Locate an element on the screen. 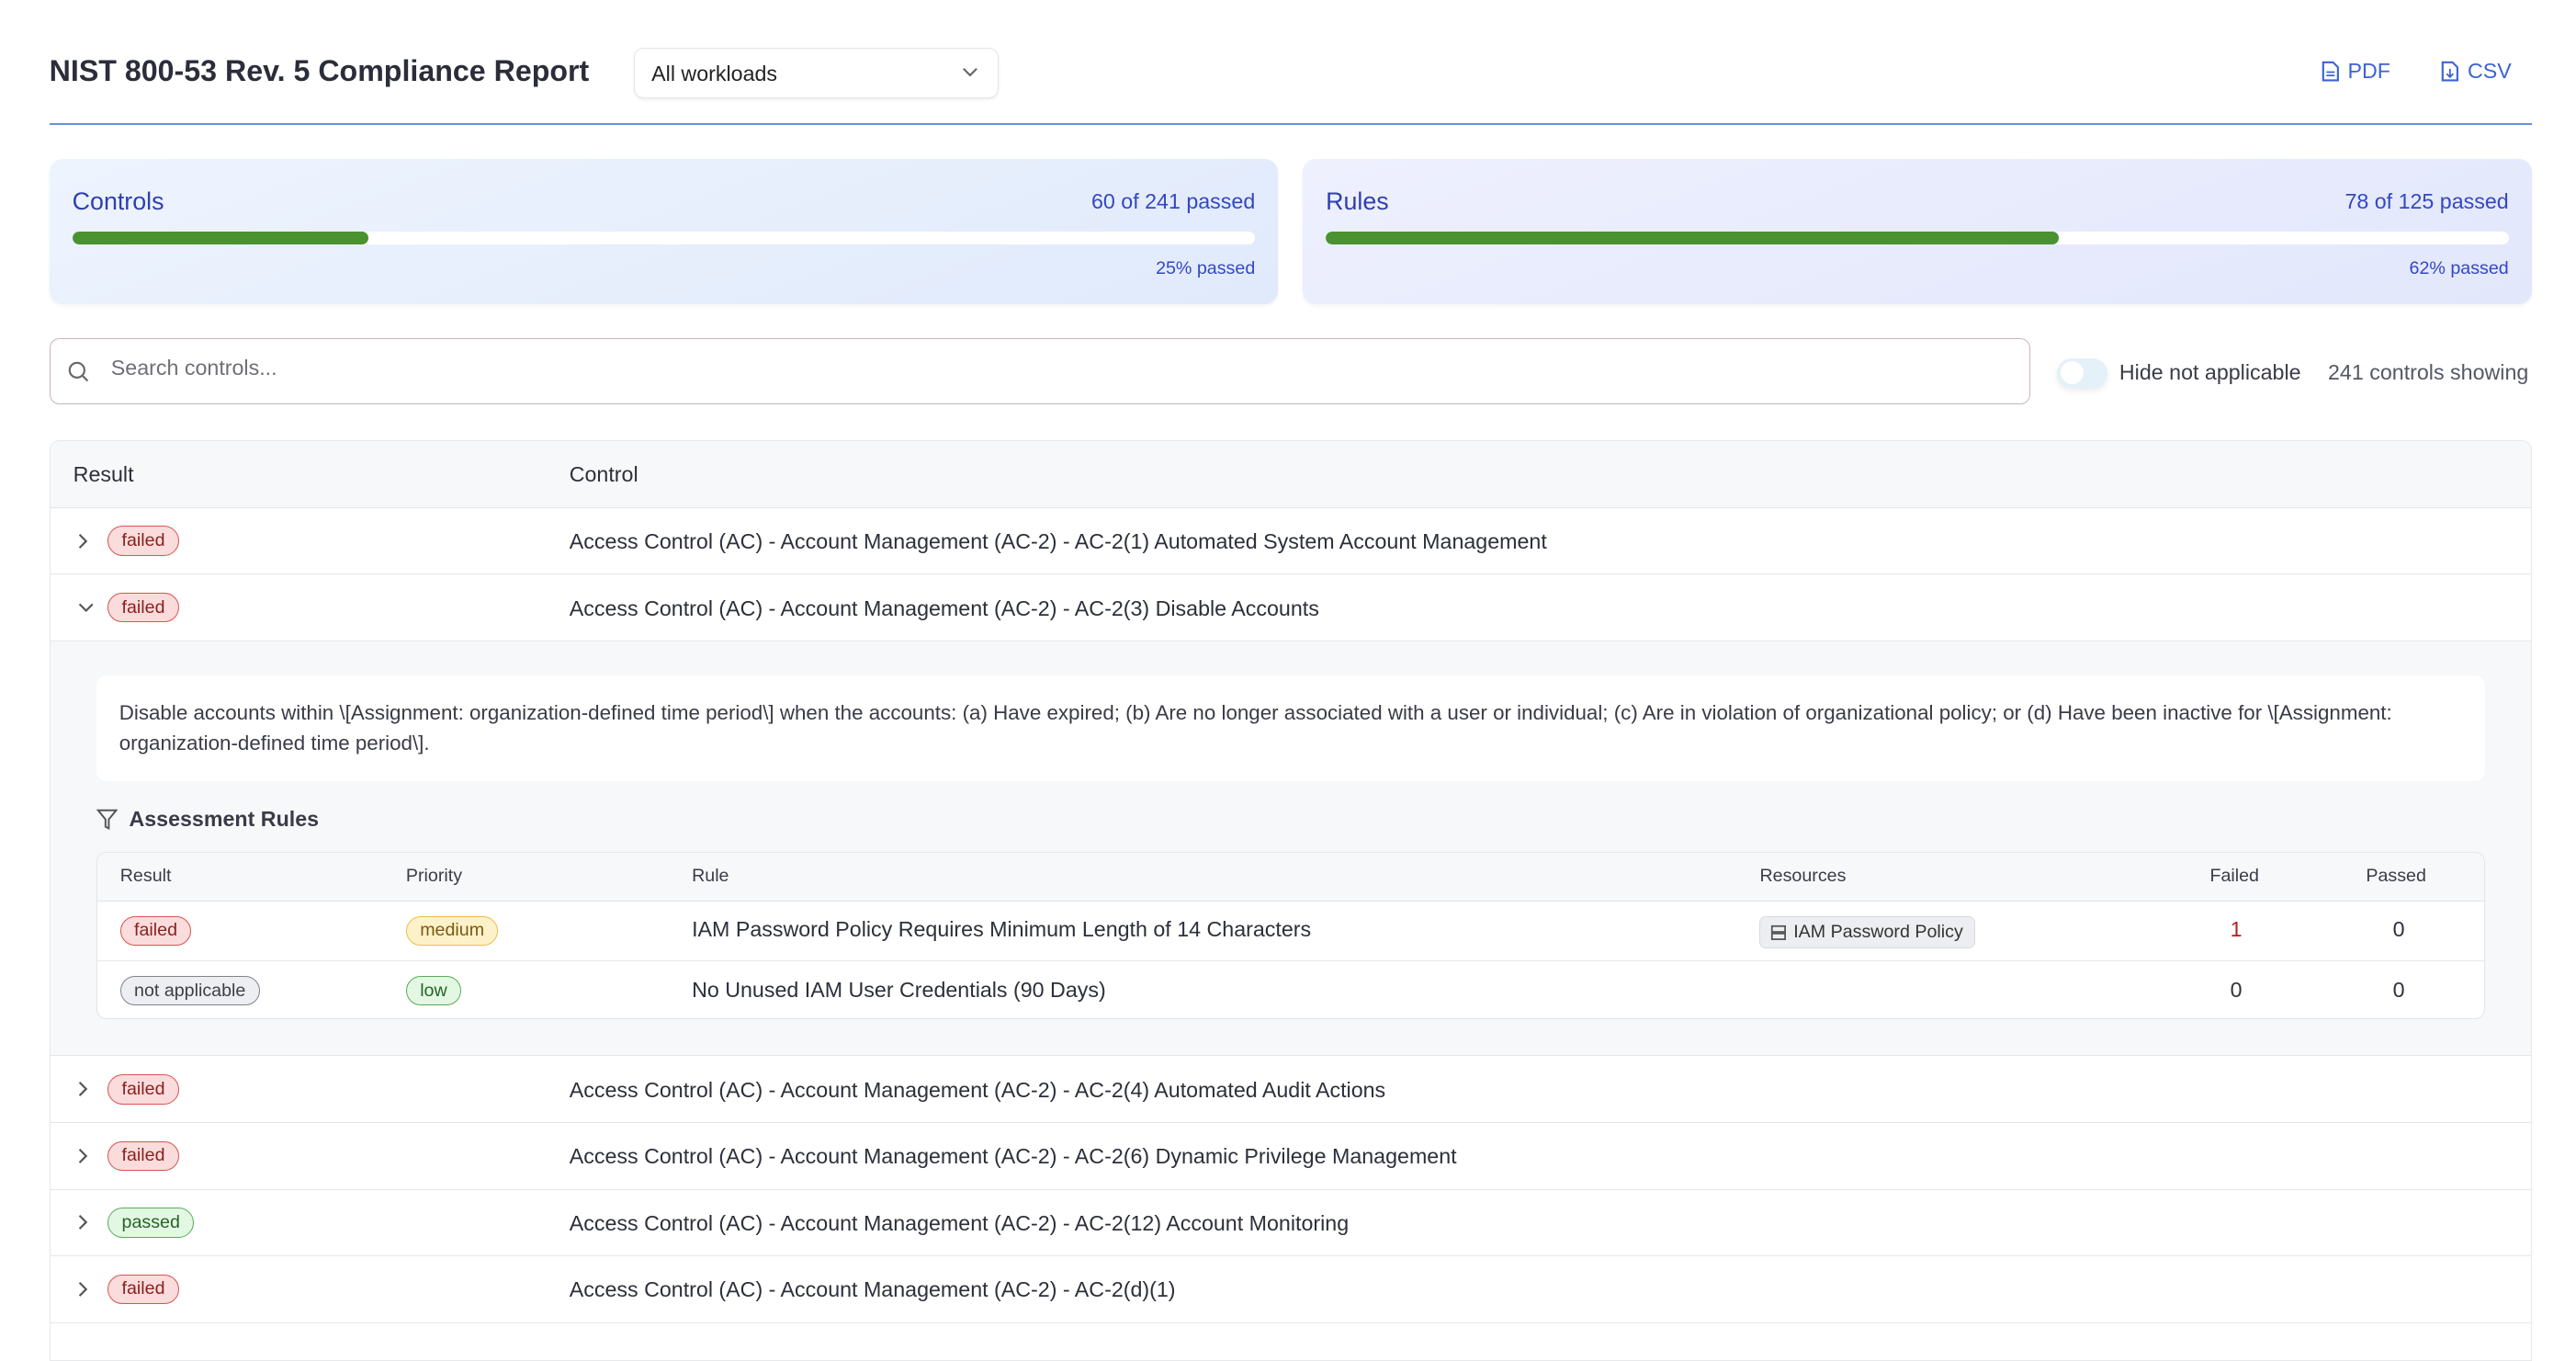 The width and height of the screenshot is (2576, 1361). search-box is located at coordinates (1040, 371).